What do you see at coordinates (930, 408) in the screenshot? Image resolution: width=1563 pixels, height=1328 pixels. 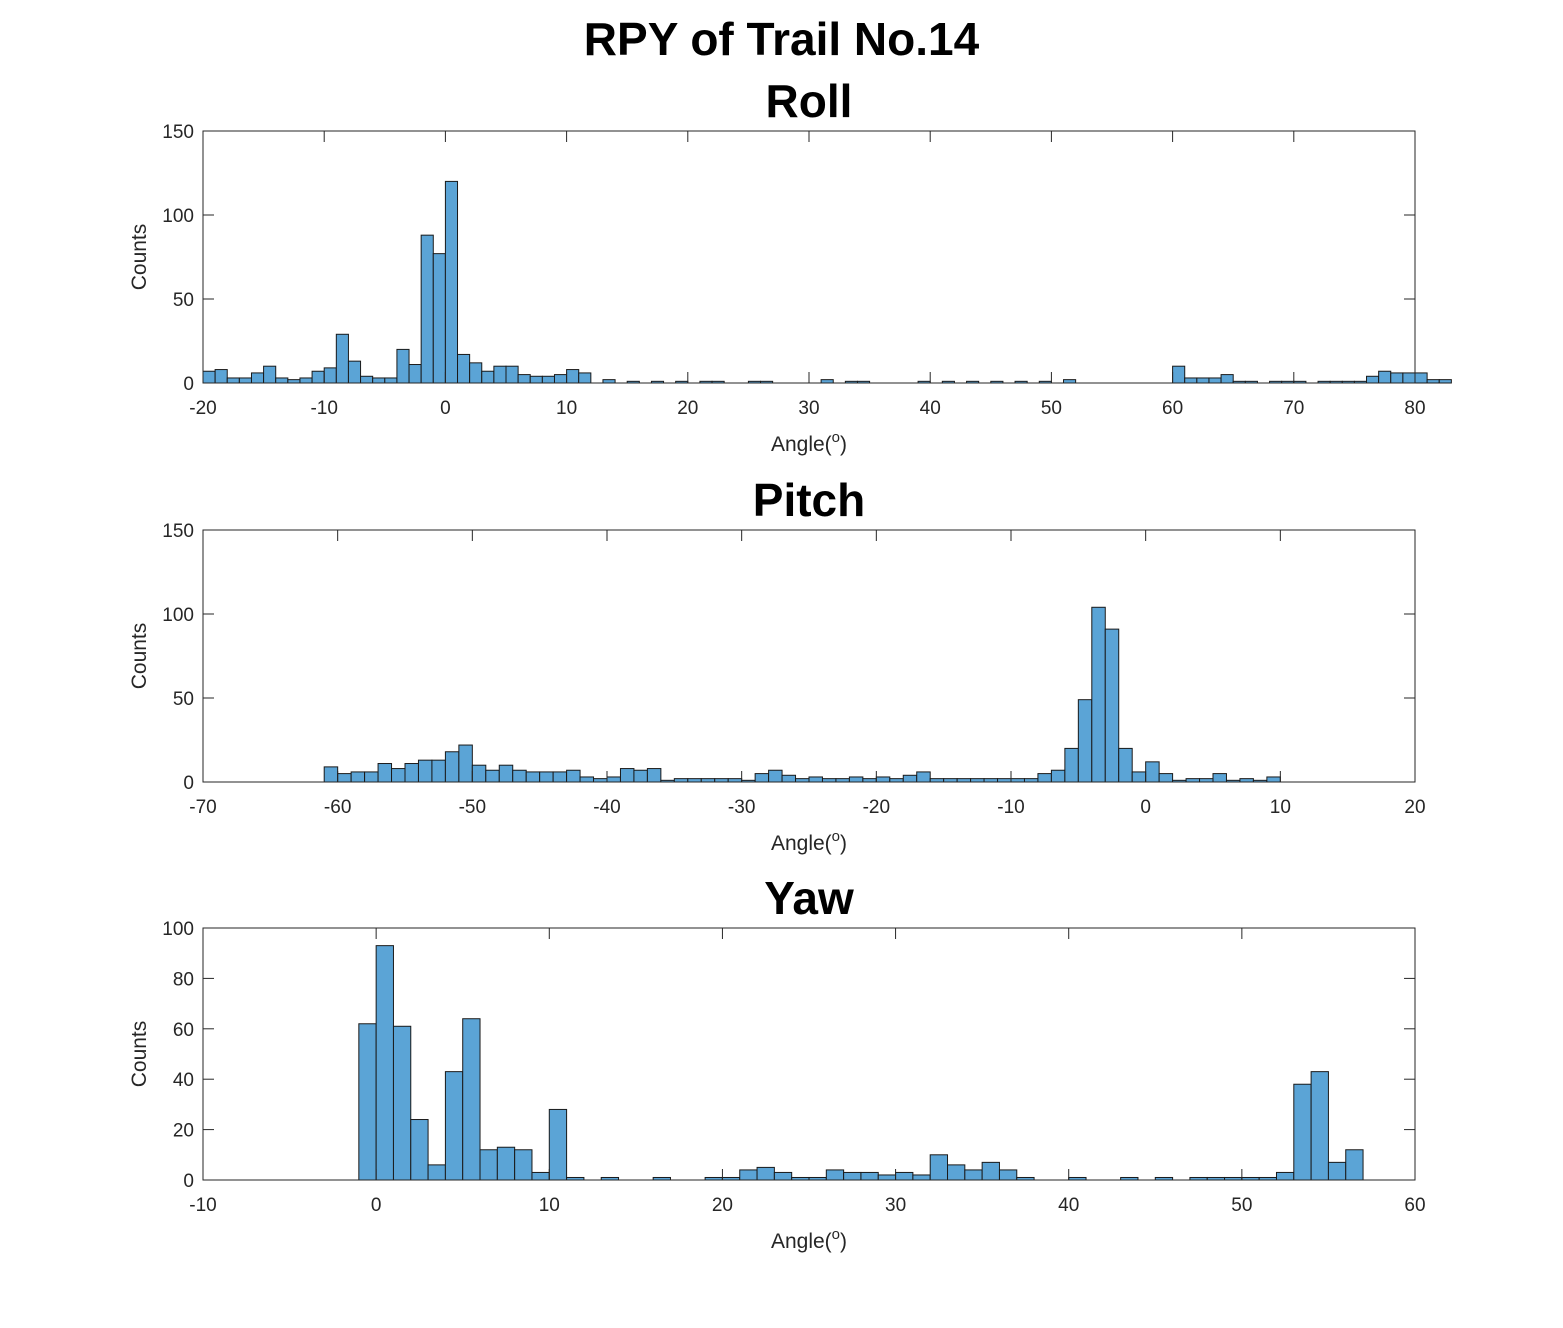 I see `roll-x-tick-label: 40` at bounding box center [930, 408].